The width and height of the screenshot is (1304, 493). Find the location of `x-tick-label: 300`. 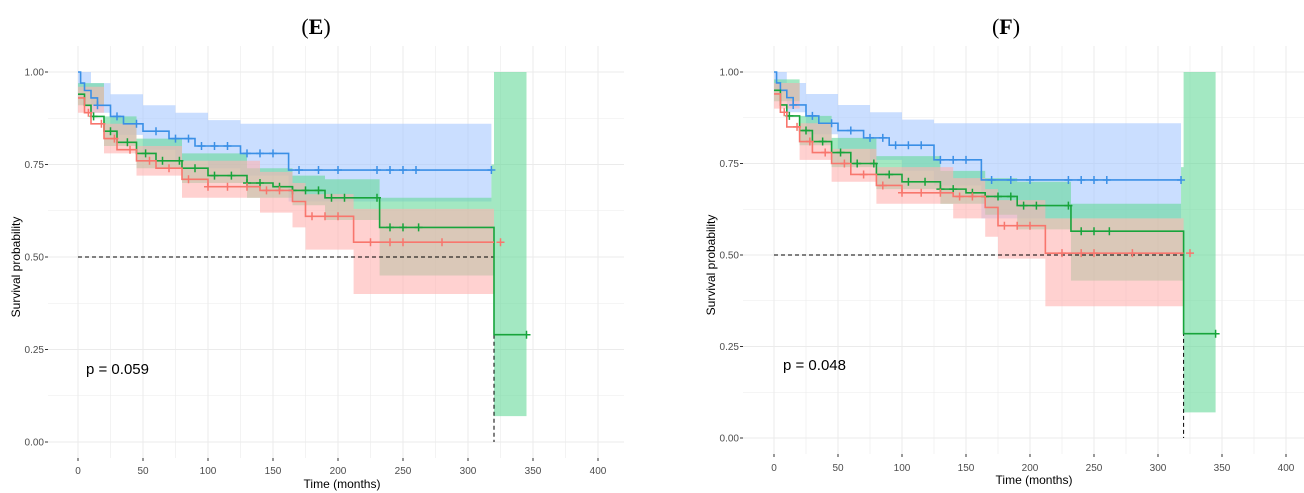

x-tick-label: 300 is located at coordinates (468, 471).